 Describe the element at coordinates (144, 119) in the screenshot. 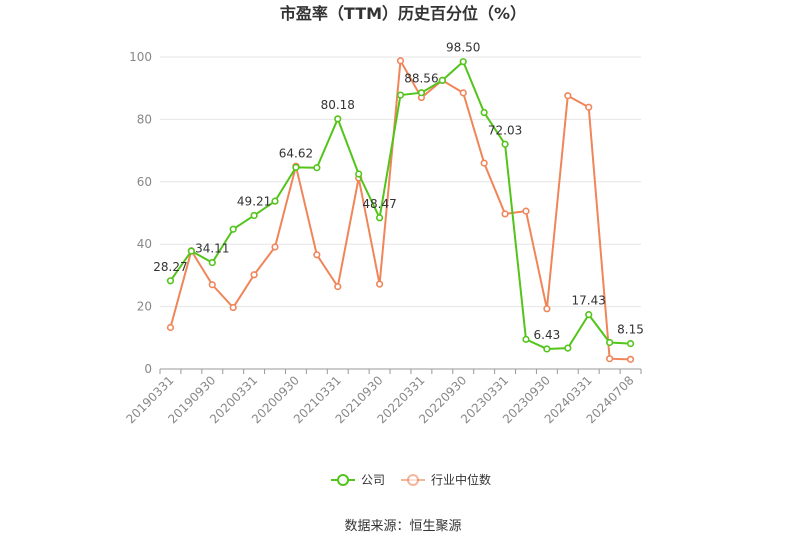

I see `y-tick-label: 80` at that location.